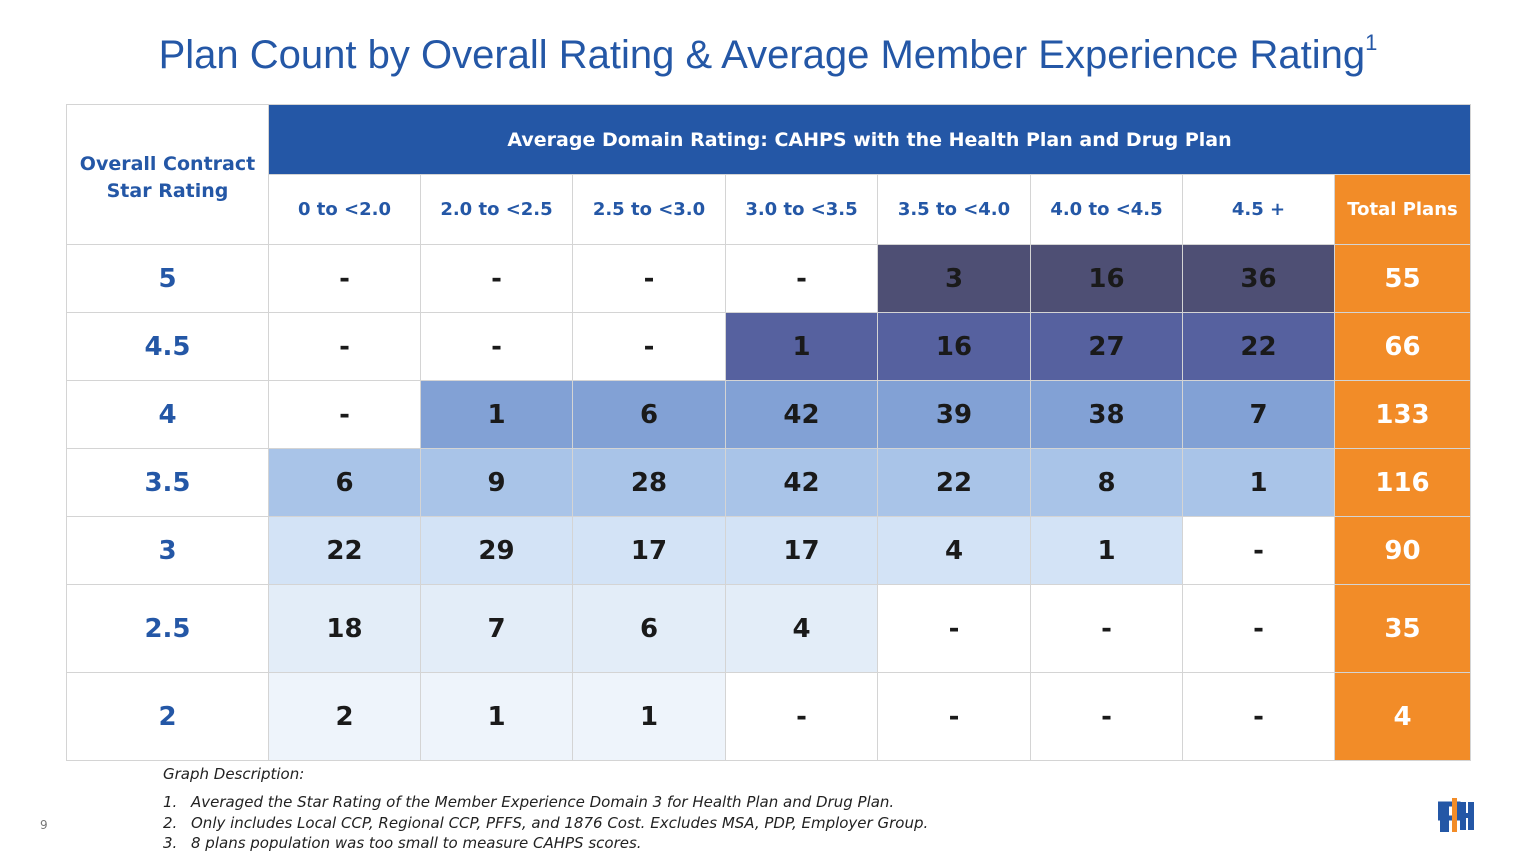  What do you see at coordinates (167, 414) in the screenshot?
I see `row-label: 4` at bounding box center [167, 414].